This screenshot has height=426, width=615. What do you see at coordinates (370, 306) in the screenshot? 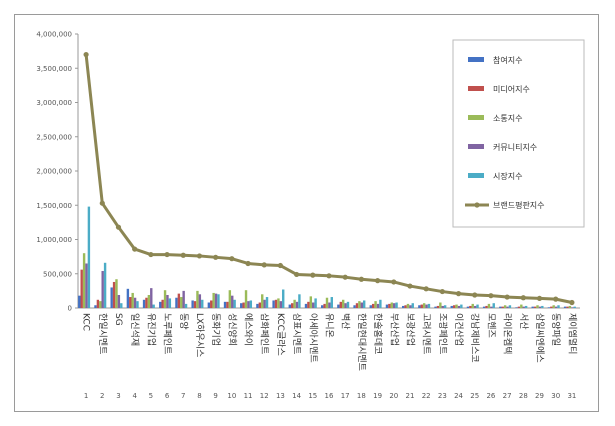
I see `bar-참여지수-19` at bounding box center [370, 306].